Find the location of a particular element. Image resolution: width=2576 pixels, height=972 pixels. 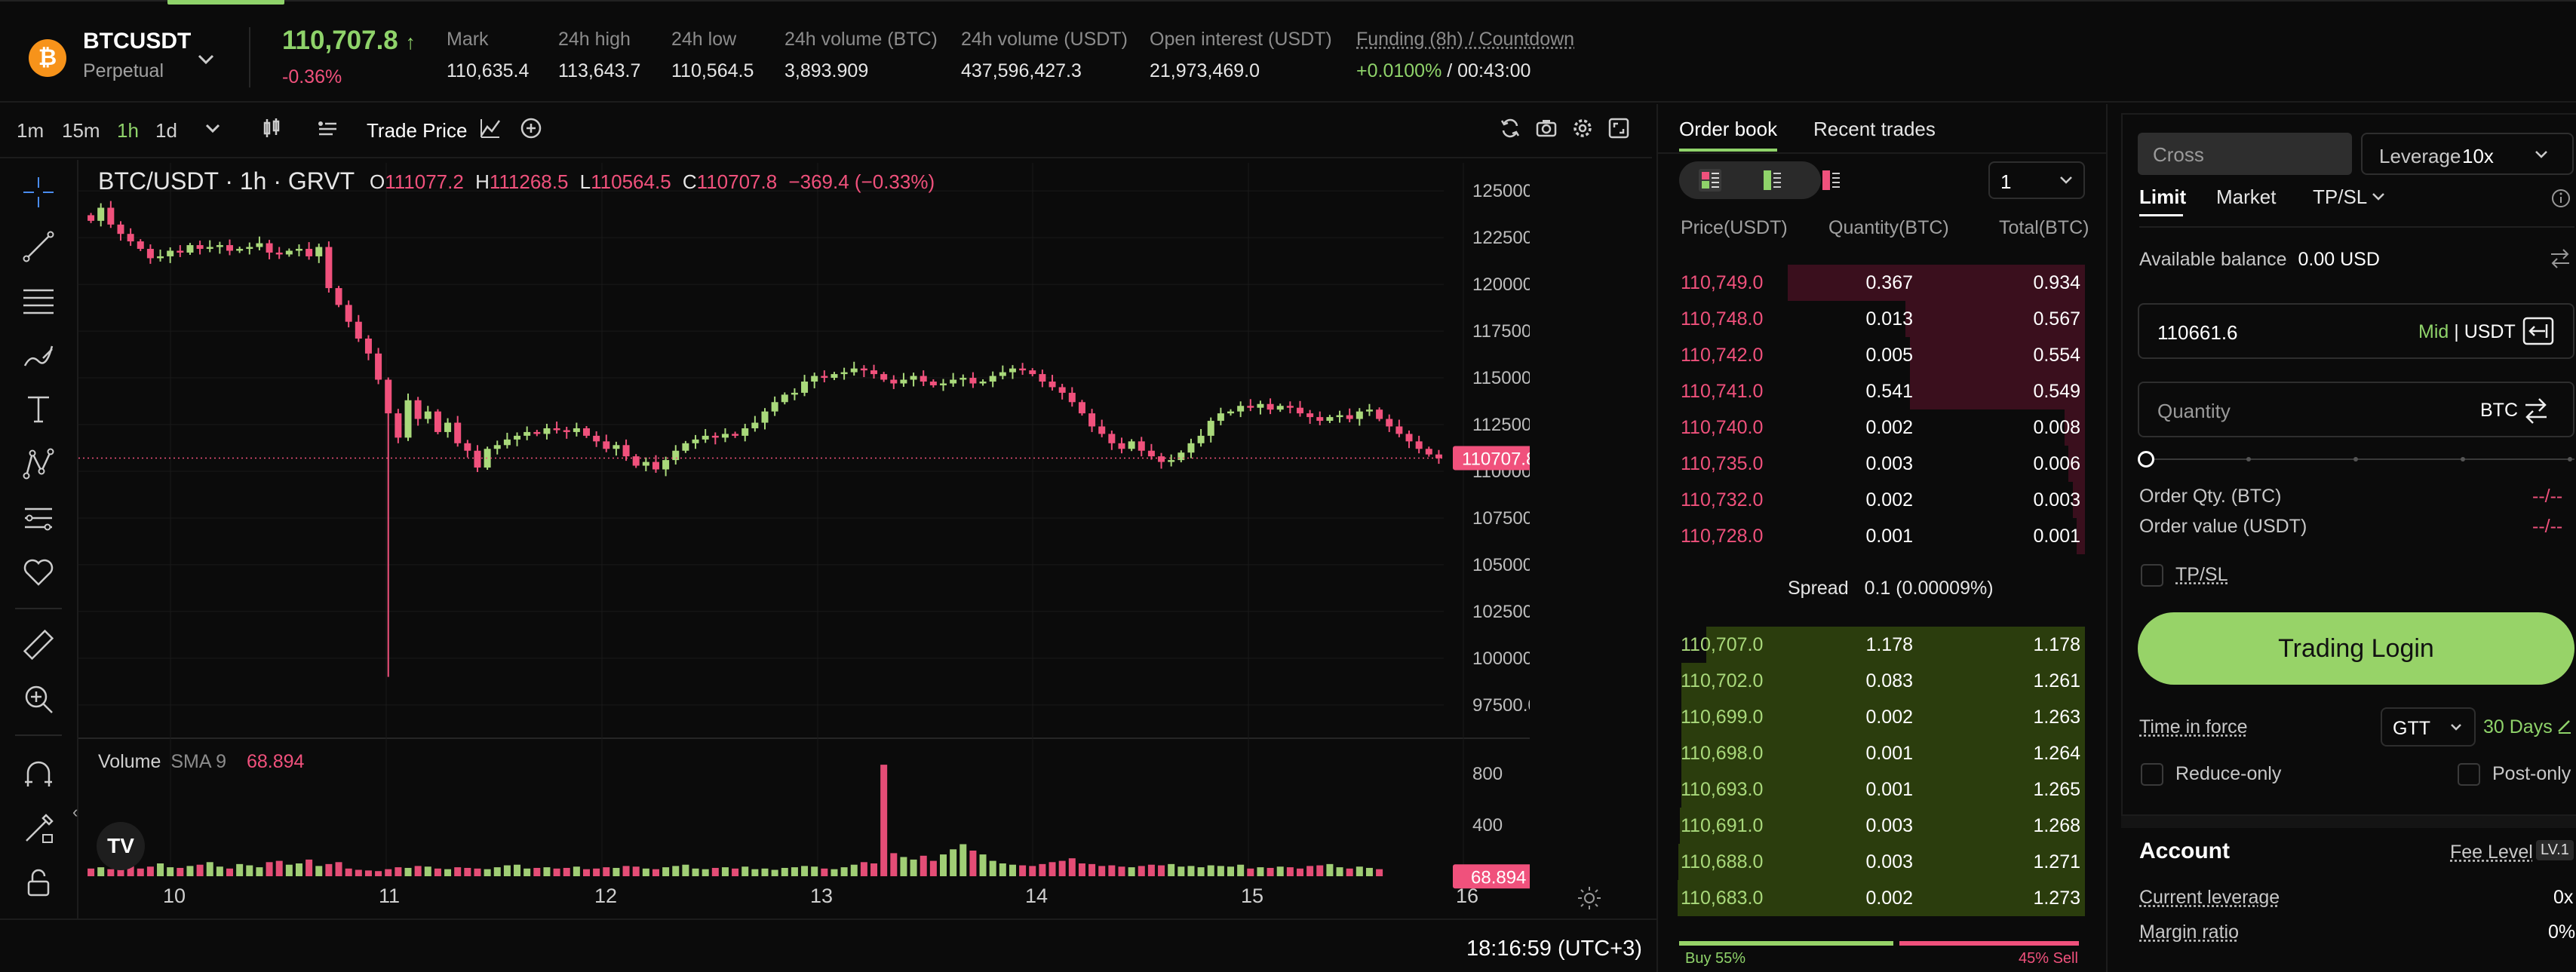

bid-row: 110,683.0 0.002 1.273 is located at coordinates (1881, 898).